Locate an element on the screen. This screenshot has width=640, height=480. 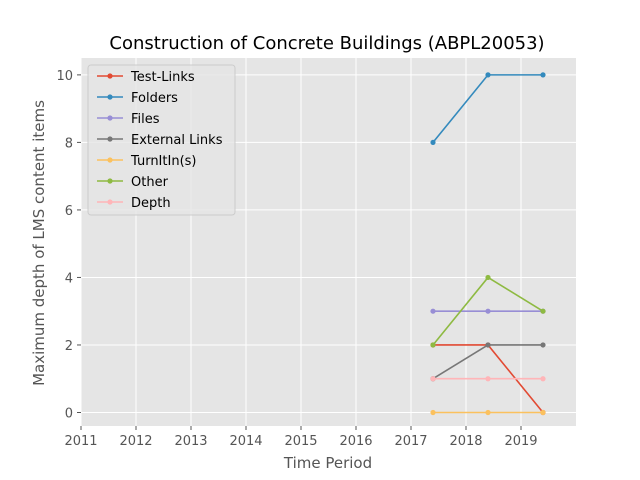
x-tick-label: 2015 is located at coordinates (300, 441).